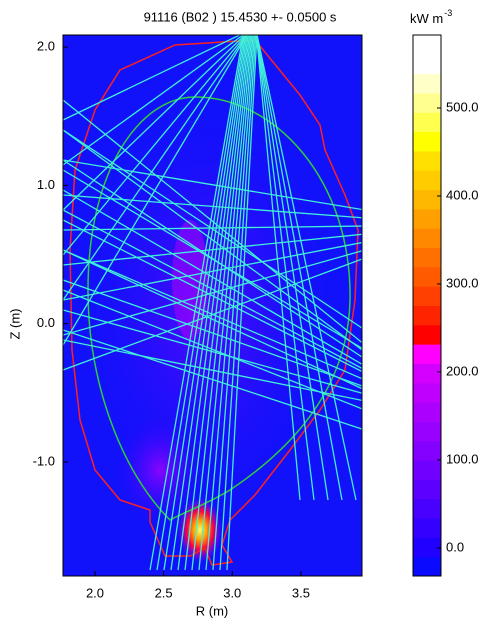  I want to click on colorbar-unit-exponent: -3, so click(448, 13).